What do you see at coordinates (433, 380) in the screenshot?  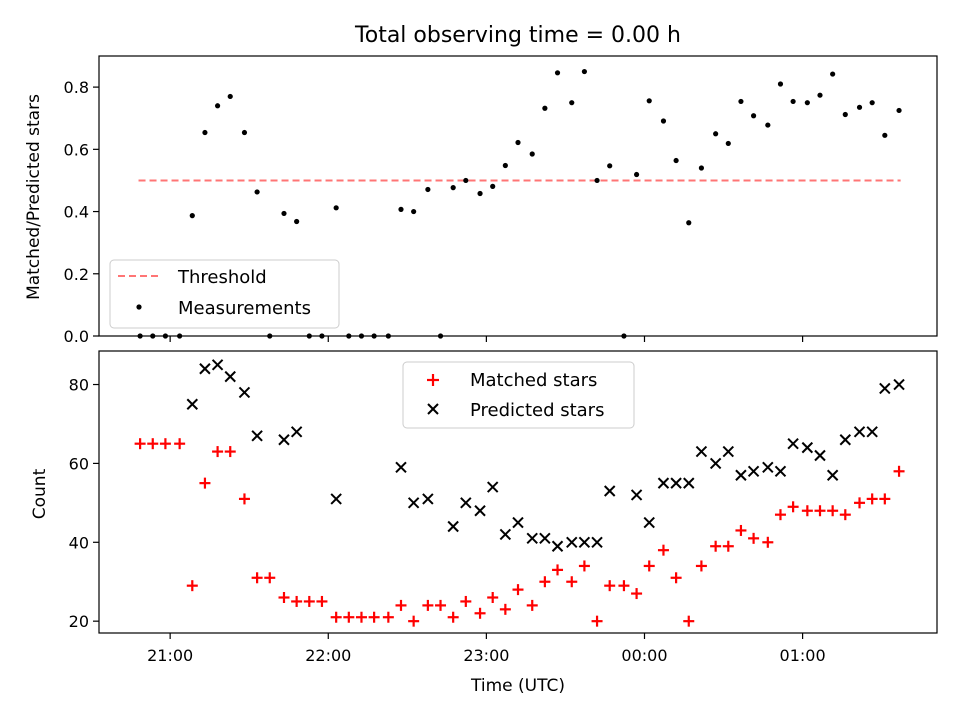 I see `matched-legend-swatch` at bounding box center [433, 380].